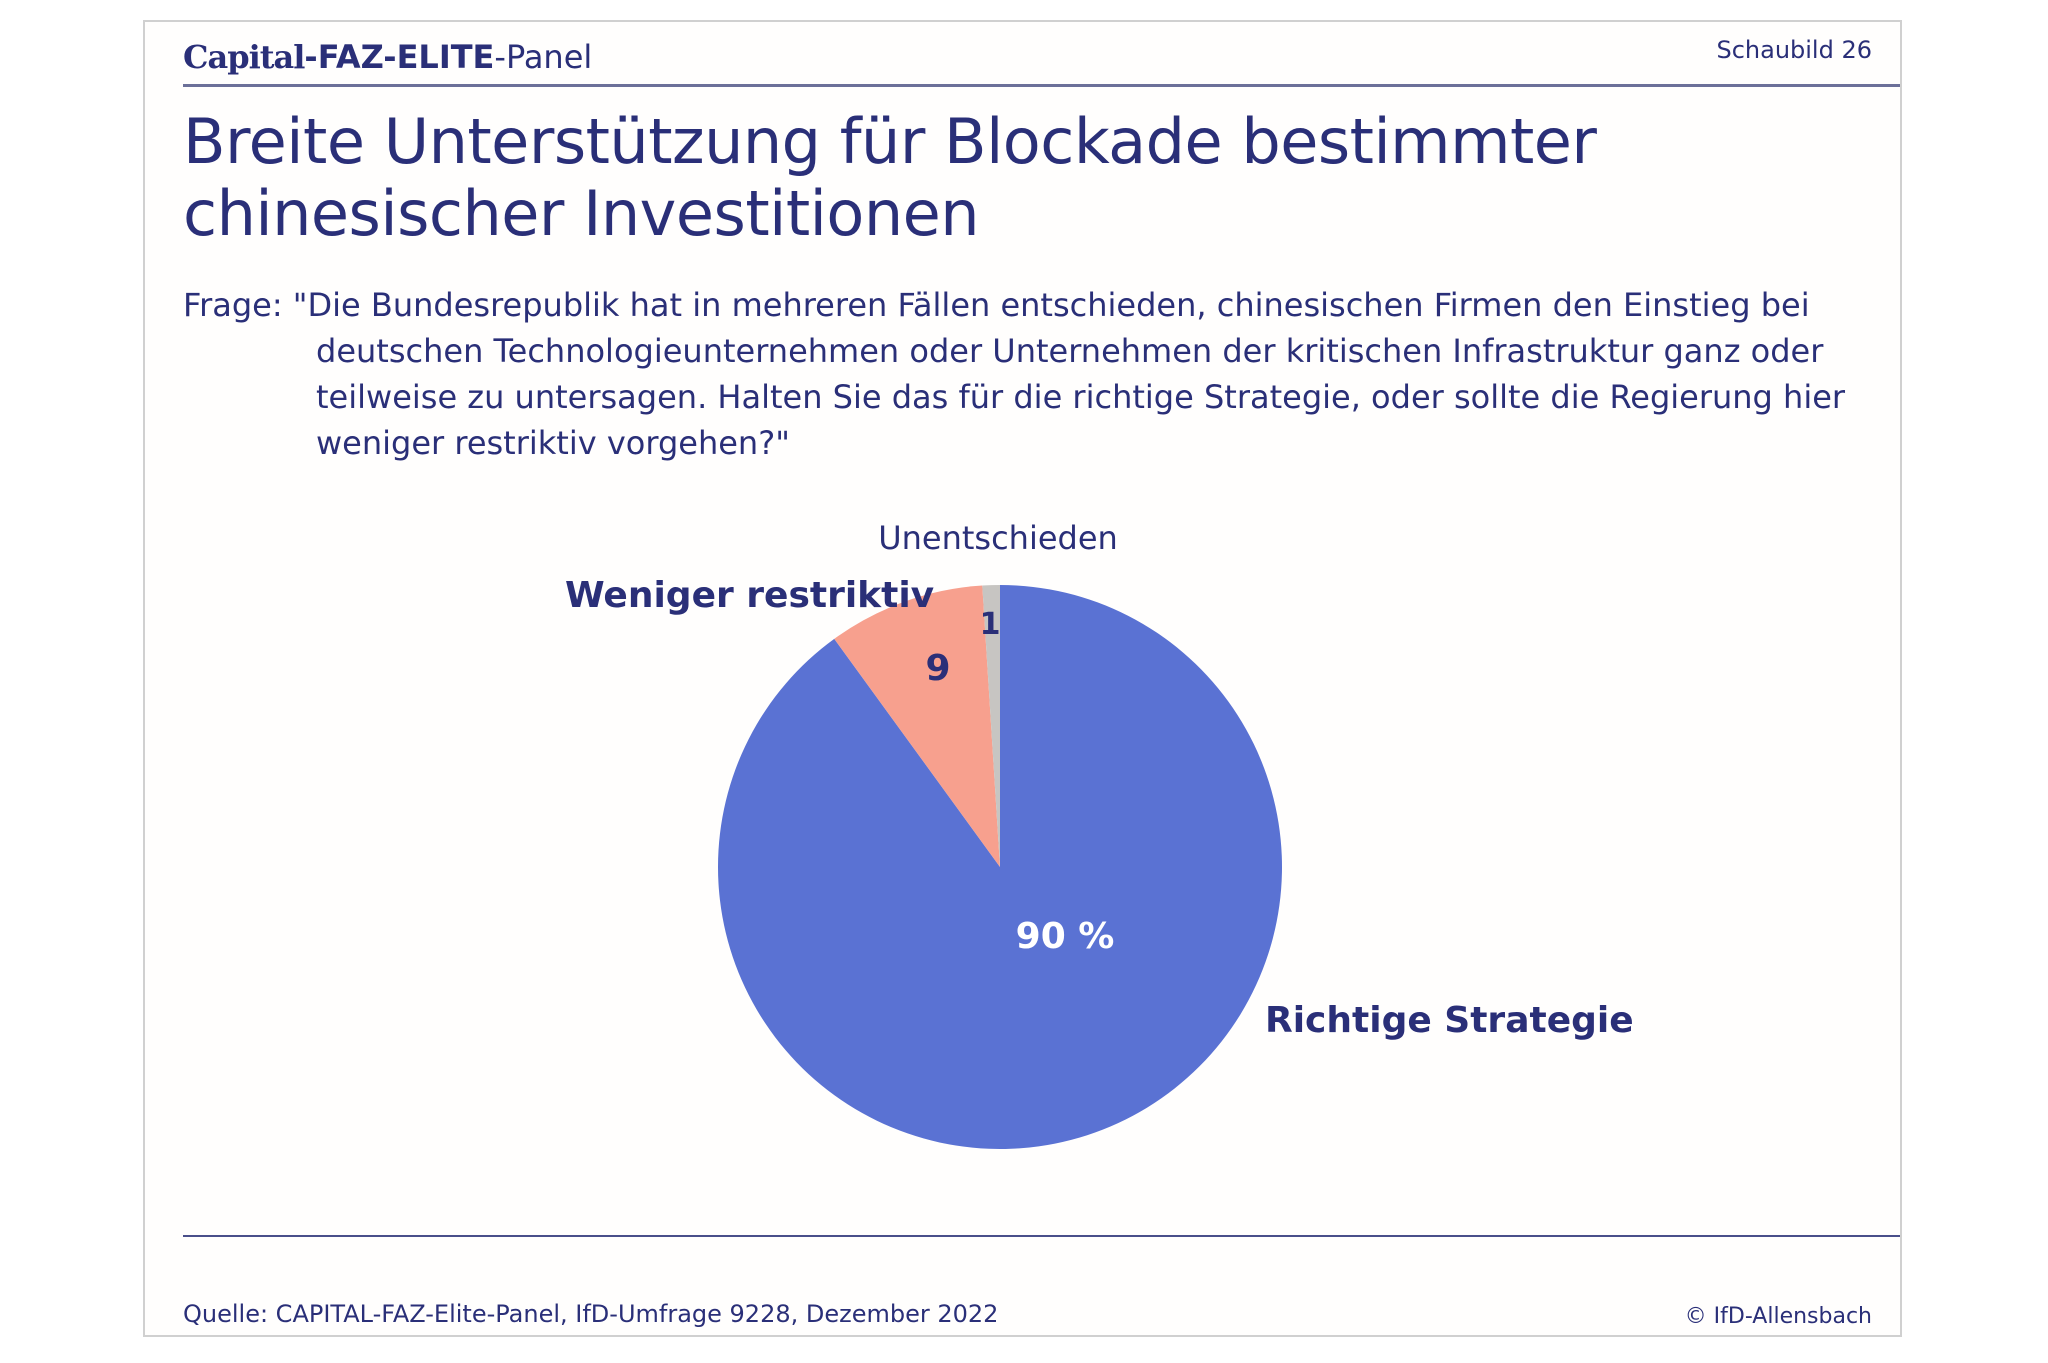 This screenshot has height=1363, width=2048. What do you see at coordinates (1041, 85) in the screenshot?
I see `header-divider` at bounding box center [1041, 85].